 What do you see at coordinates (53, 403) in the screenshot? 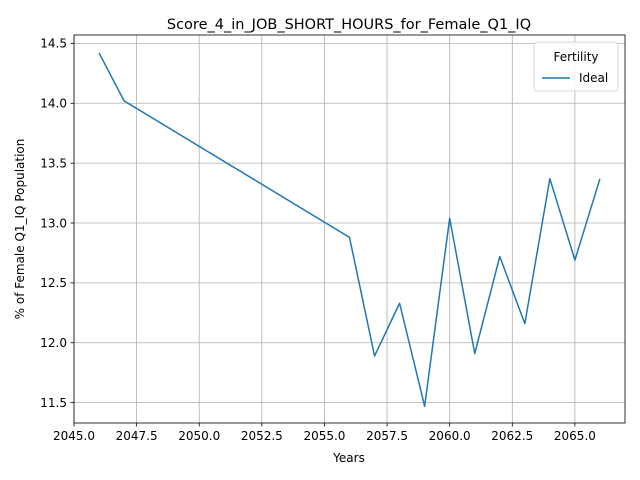
I see `y-tick-label: 11.5` at bounding box center [53, 403].